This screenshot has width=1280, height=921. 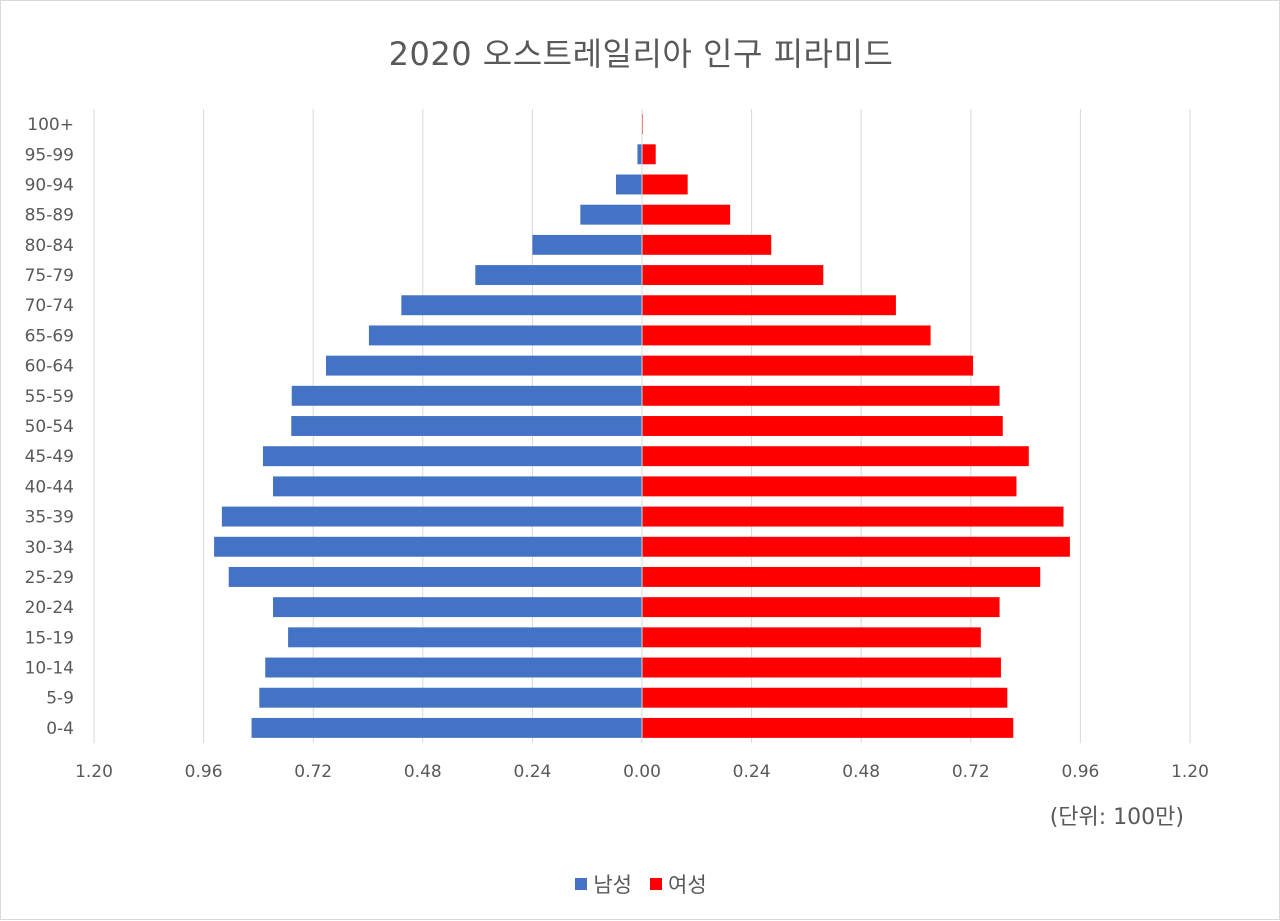 I want to click on age-group-label: 100+, so click(x=50, y=125).